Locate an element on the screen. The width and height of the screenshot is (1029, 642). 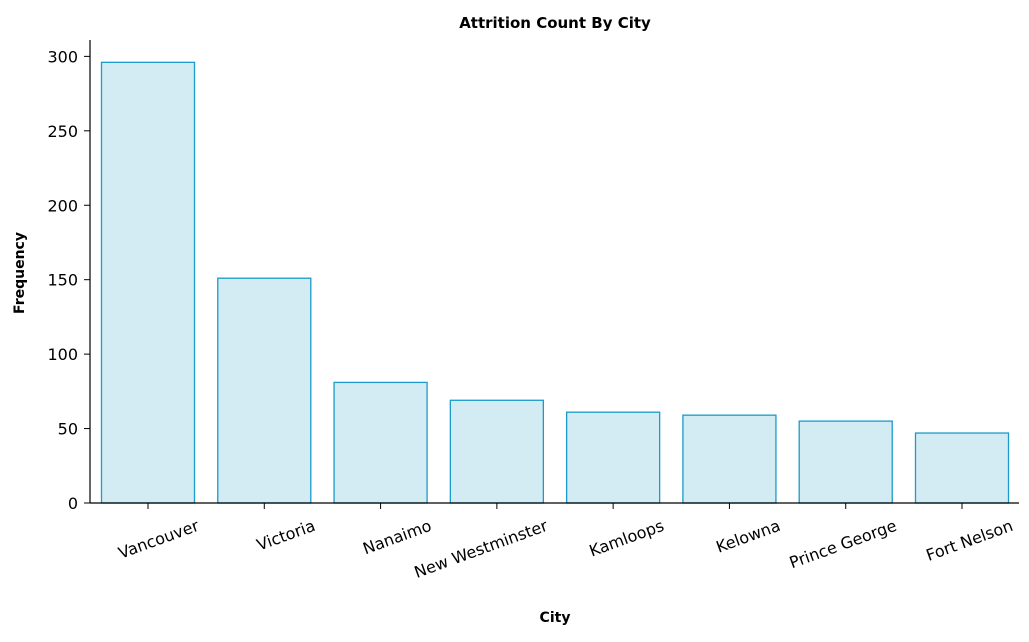
y-axis-label: Frequency is located at coordinates (20, 273).